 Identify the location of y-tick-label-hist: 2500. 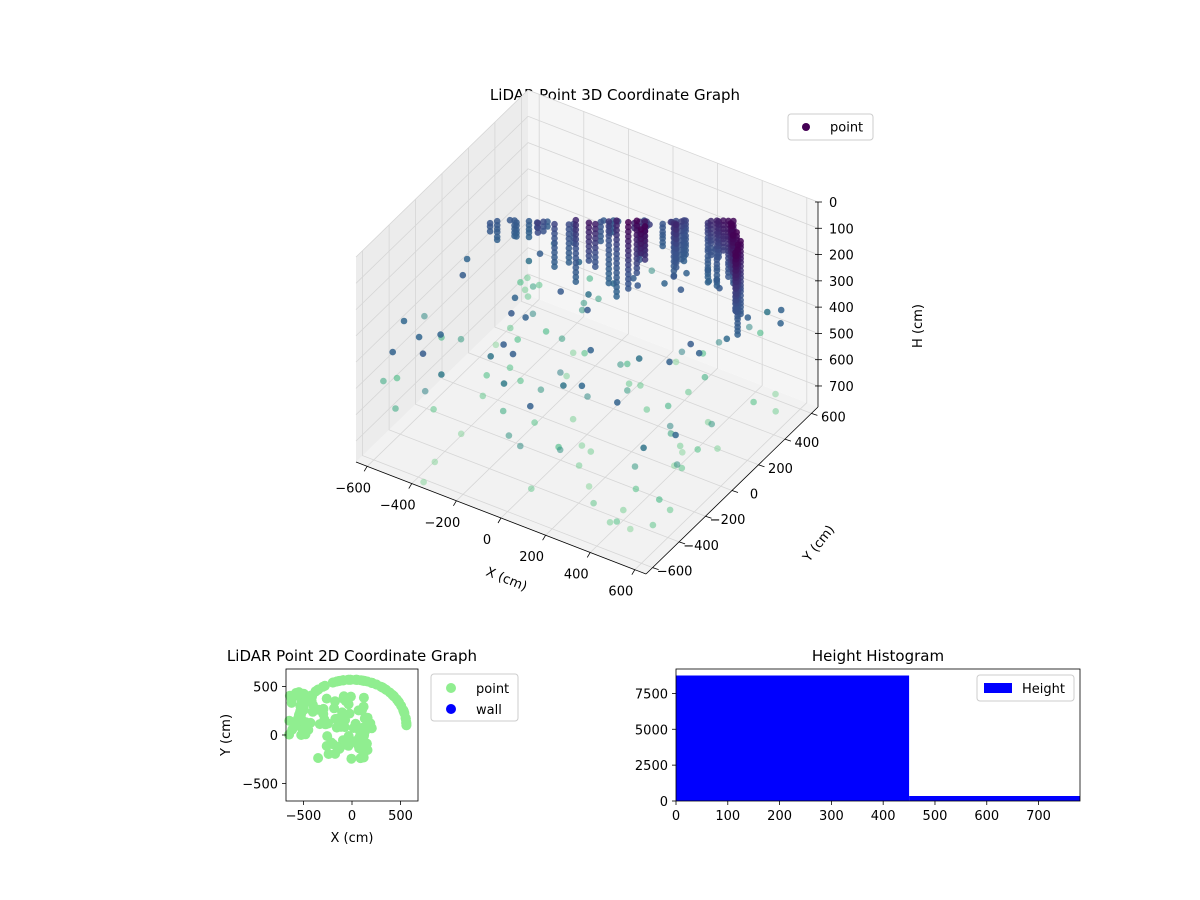
(651, 766).